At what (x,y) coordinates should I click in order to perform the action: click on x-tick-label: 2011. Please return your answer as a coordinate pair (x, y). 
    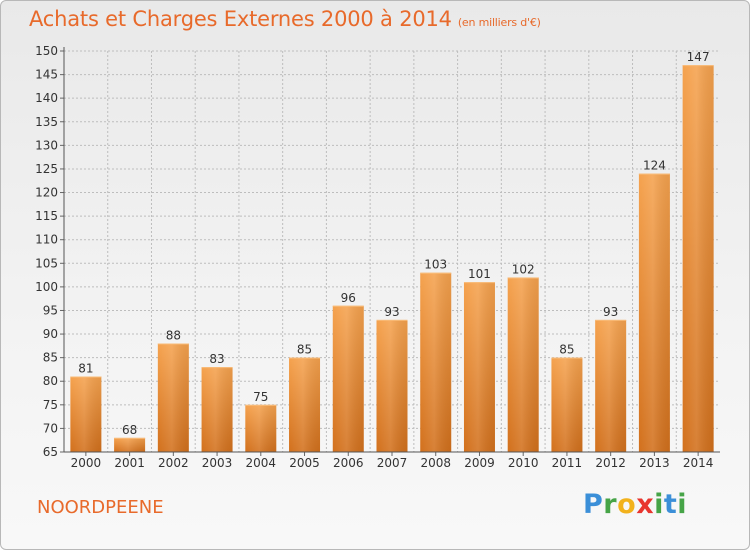
    Looking at the image, I should click on (567, 463).